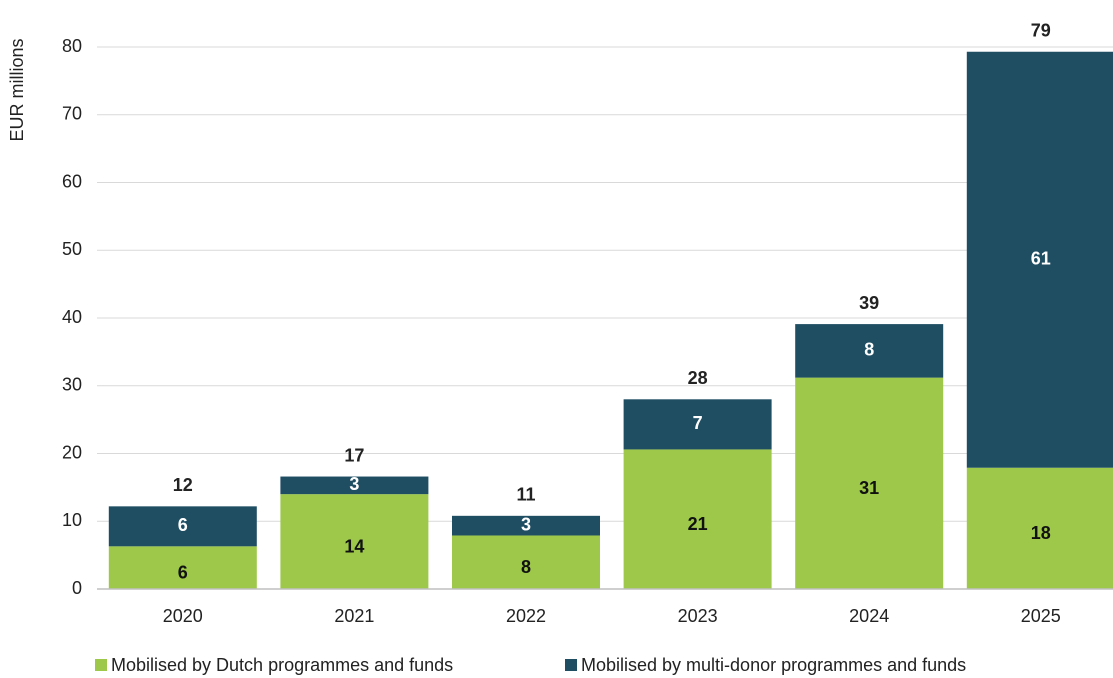 The height and width of the screenshot is (678, 1113). I want to click on y-tick-label: 20, so click(72, 452).